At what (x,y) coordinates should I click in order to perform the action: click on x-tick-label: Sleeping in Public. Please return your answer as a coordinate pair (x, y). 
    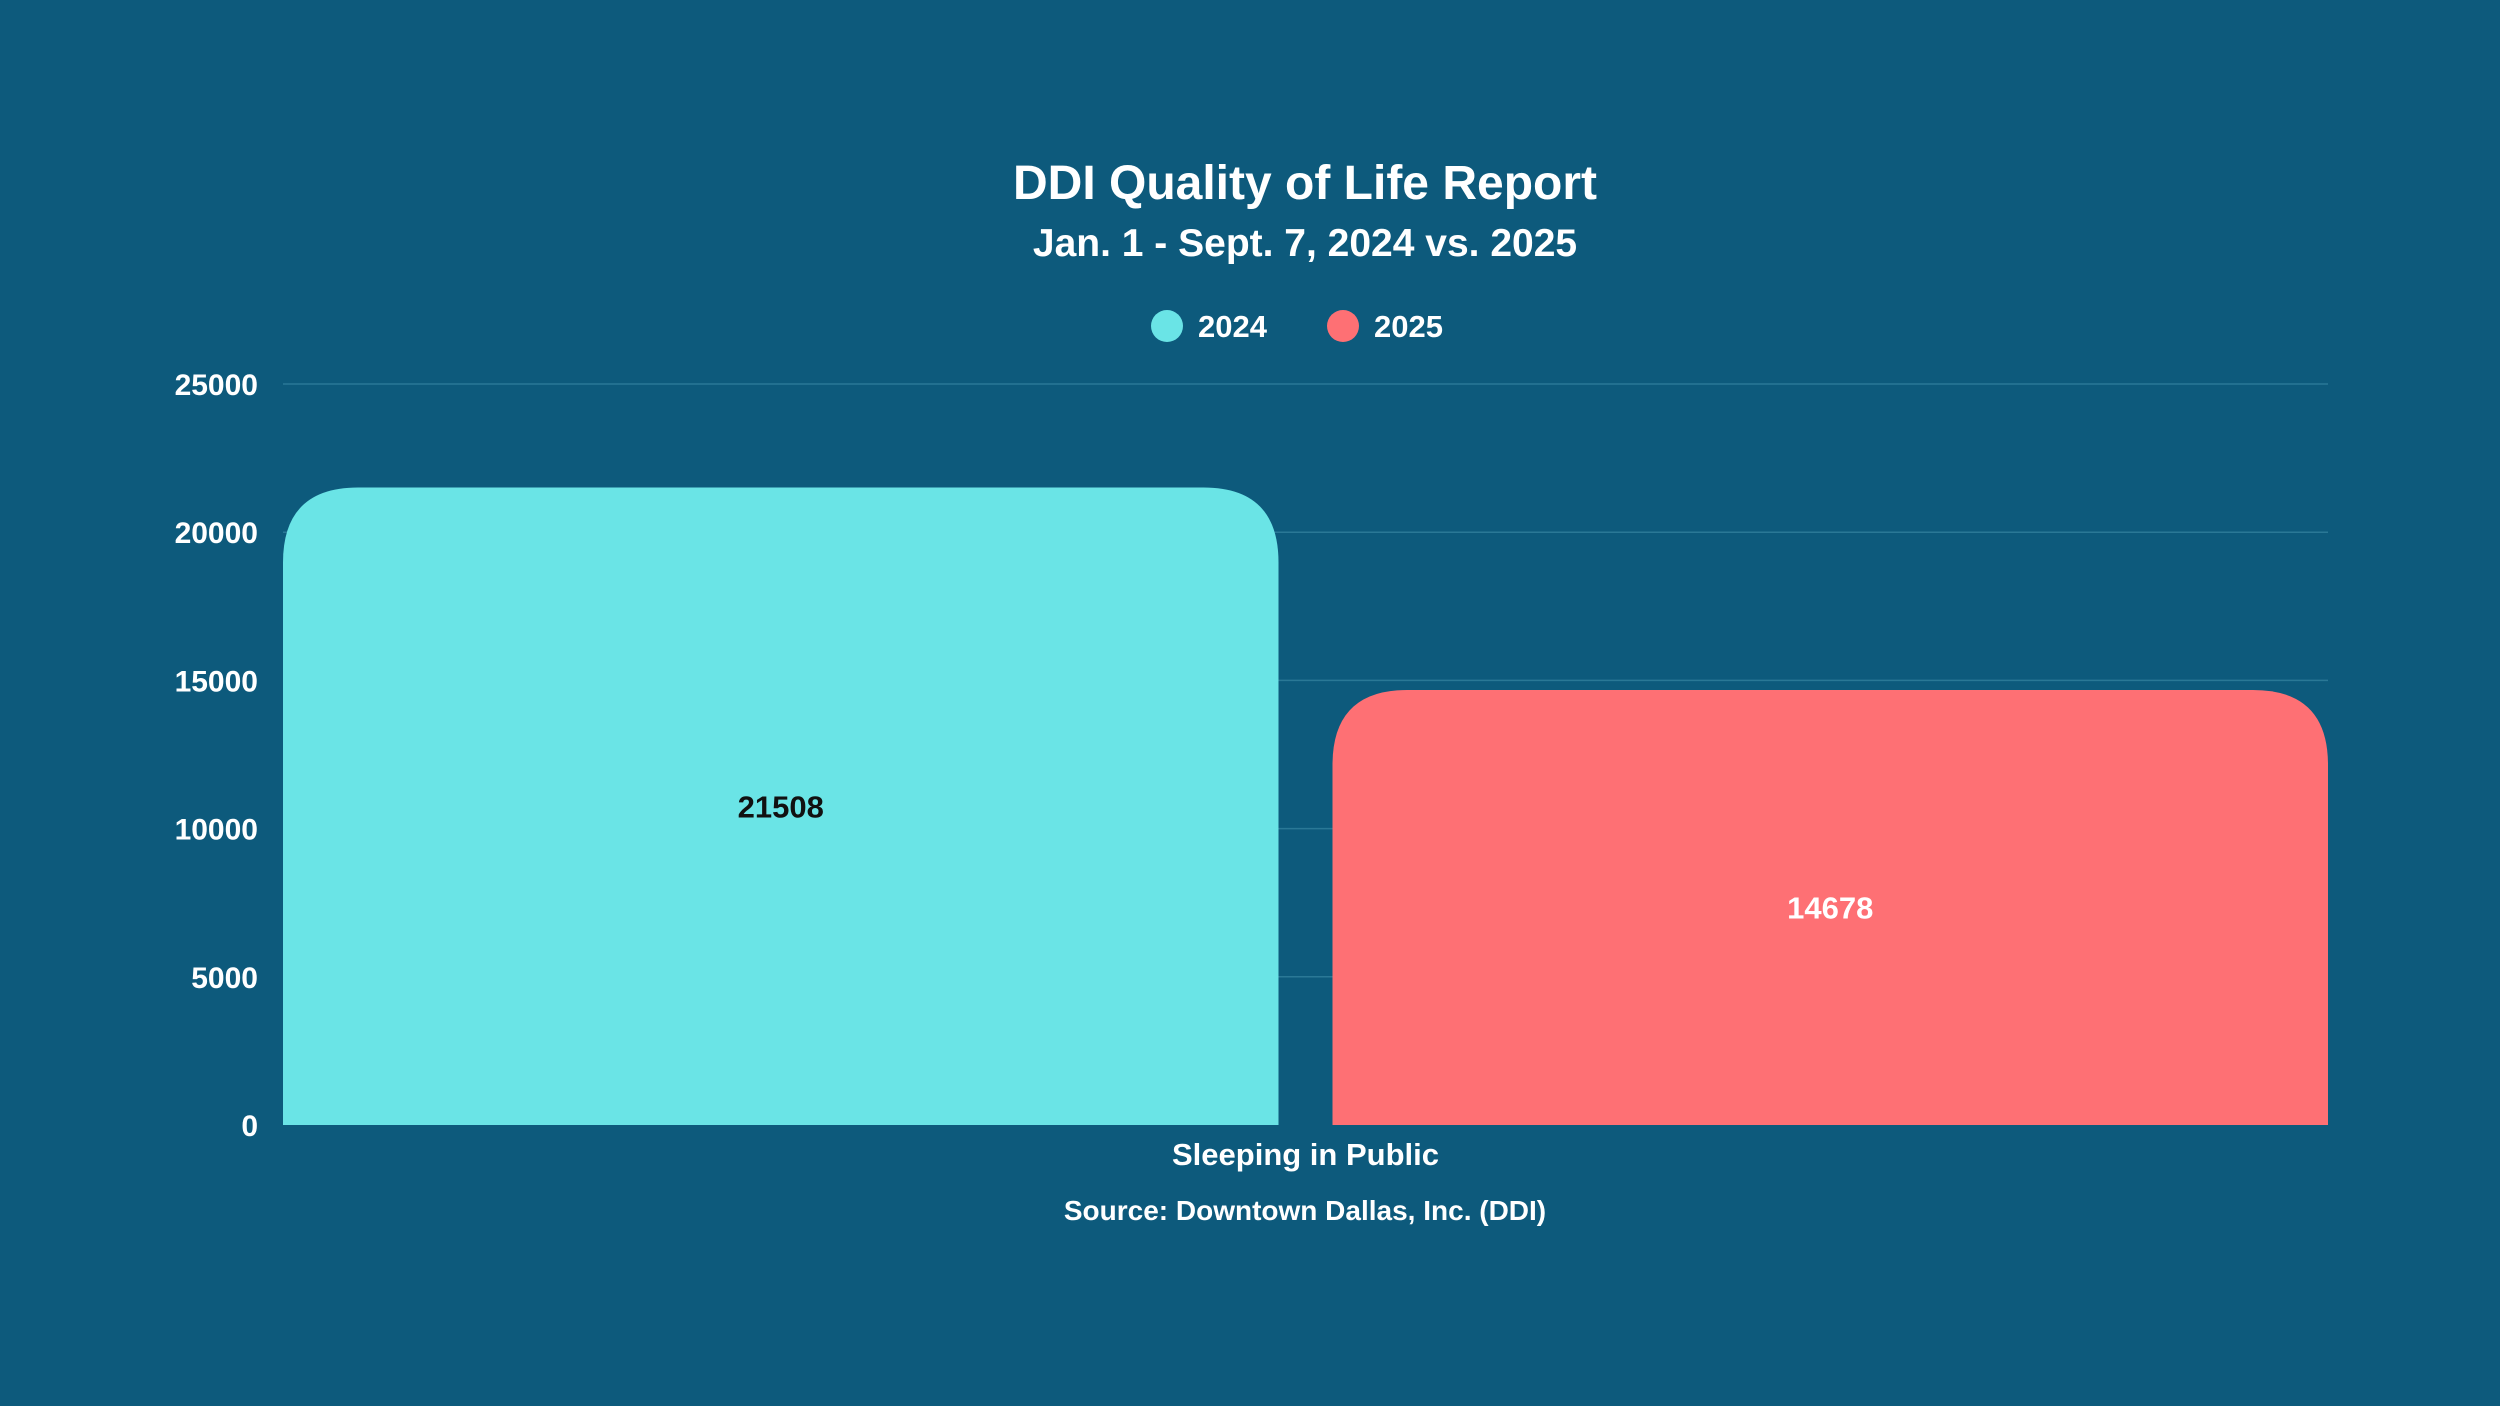
    Looking at the image, I should click on (1305, 1154).